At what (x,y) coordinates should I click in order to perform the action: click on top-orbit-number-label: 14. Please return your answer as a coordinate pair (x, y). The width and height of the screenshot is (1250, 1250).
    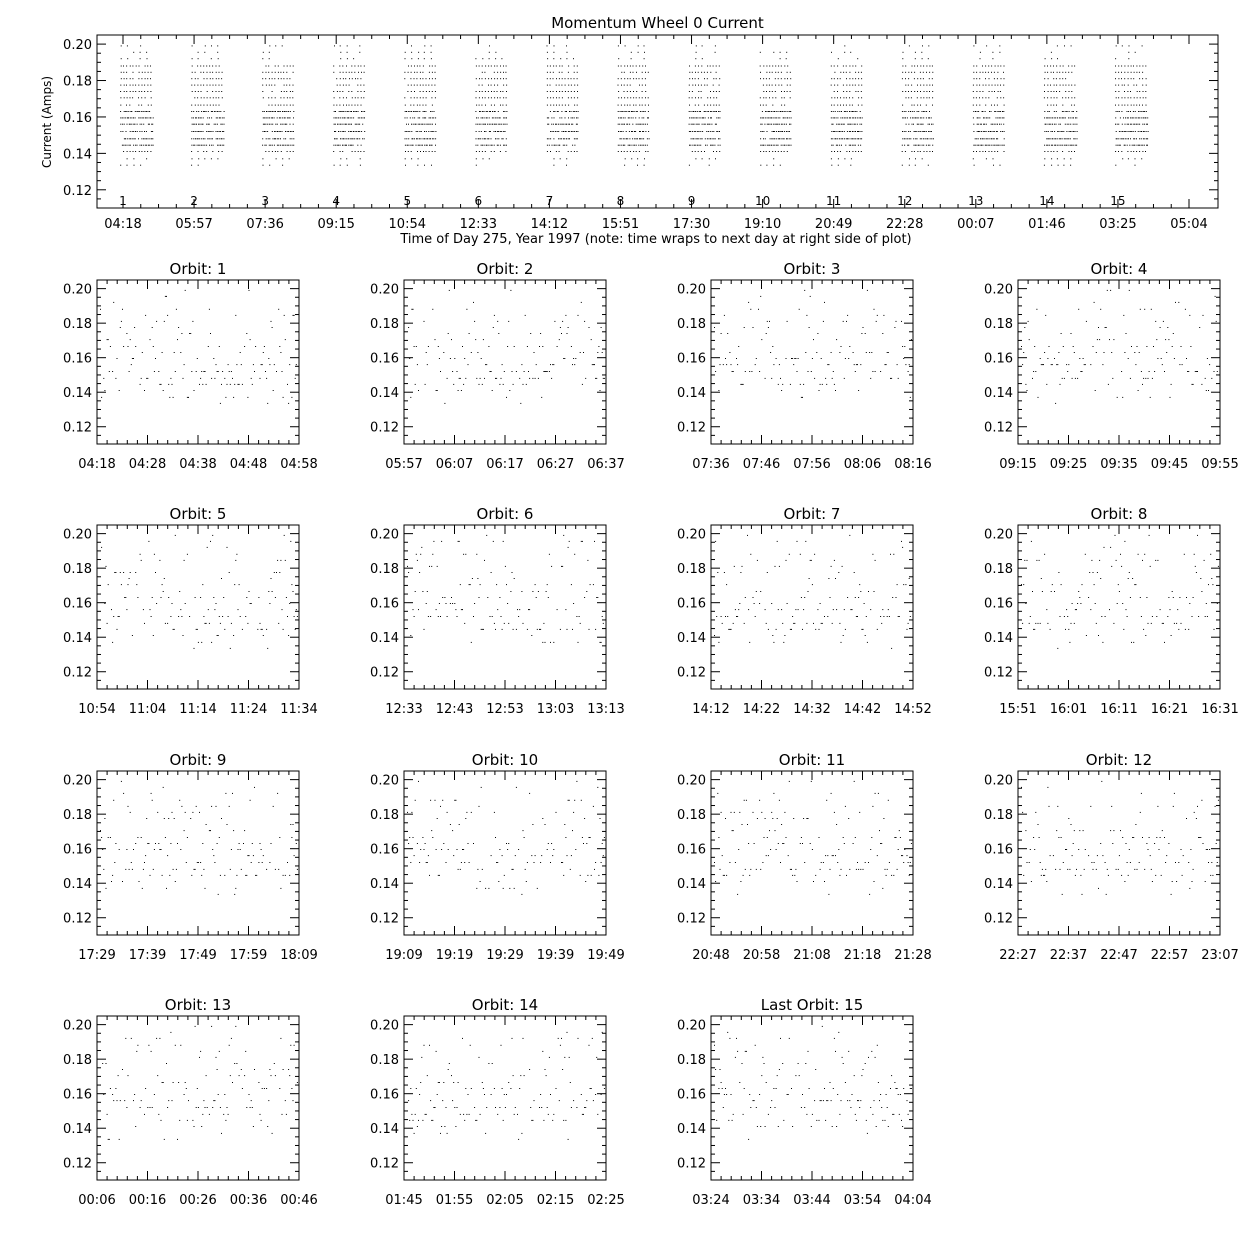
    Looking at the image, I should click on (1046, 201).